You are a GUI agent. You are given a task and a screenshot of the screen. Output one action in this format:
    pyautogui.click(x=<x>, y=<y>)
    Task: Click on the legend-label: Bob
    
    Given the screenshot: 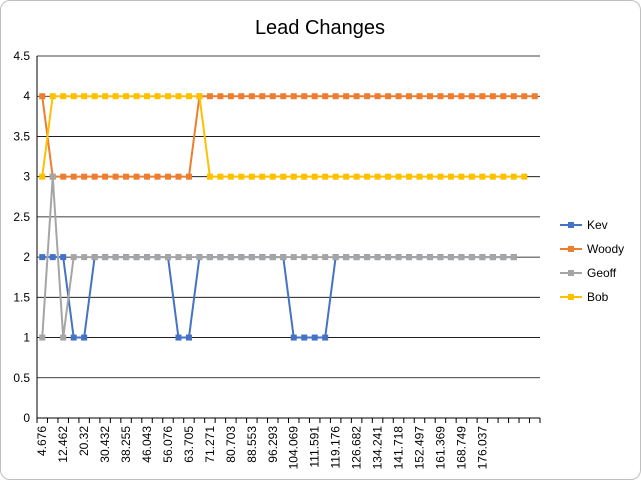 What is the action you would take?
    pyautogui.click(x=598, y=297)
    